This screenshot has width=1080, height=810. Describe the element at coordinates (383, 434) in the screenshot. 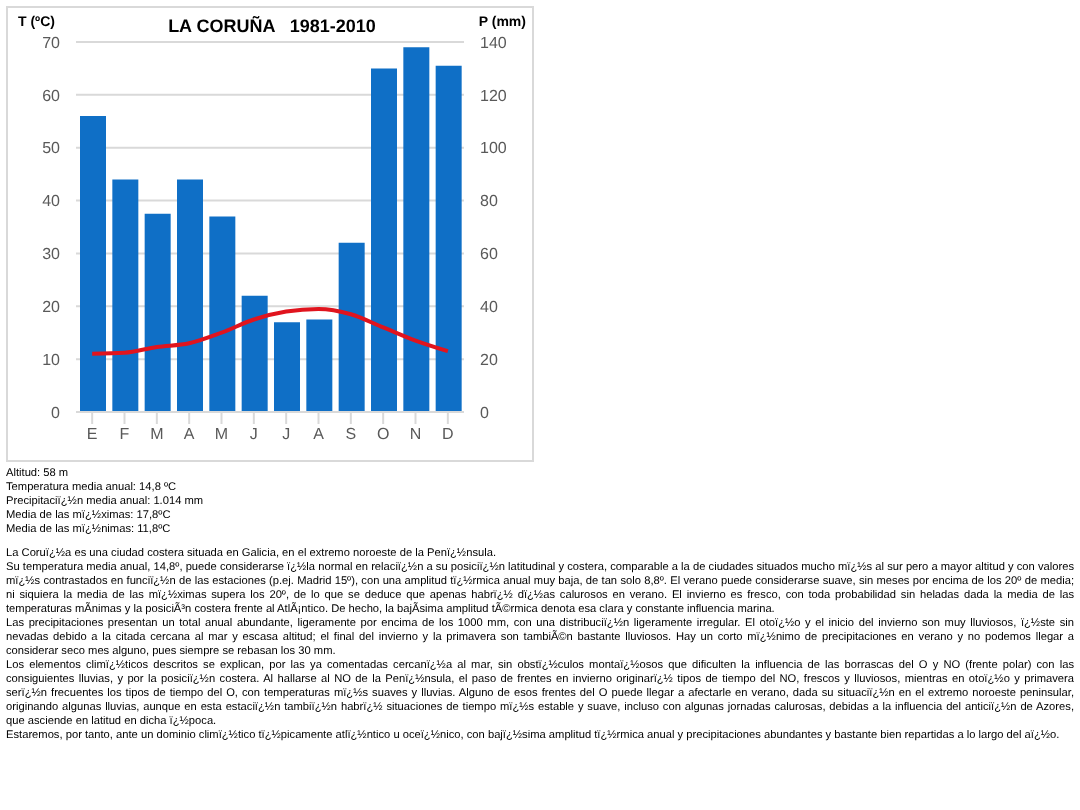

I see `x-tick-label: O` at that location.